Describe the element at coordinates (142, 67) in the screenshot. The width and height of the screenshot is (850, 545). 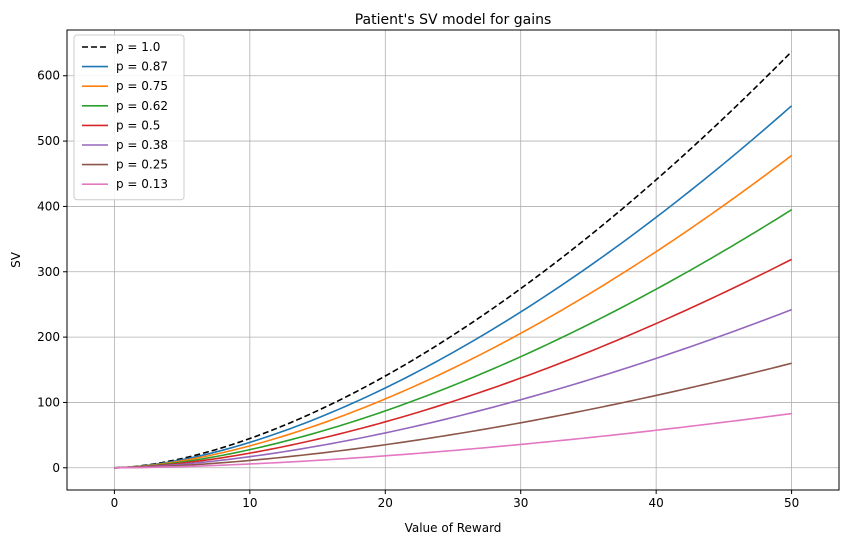
I see `legend-label-1: p = 0.87` at that location.